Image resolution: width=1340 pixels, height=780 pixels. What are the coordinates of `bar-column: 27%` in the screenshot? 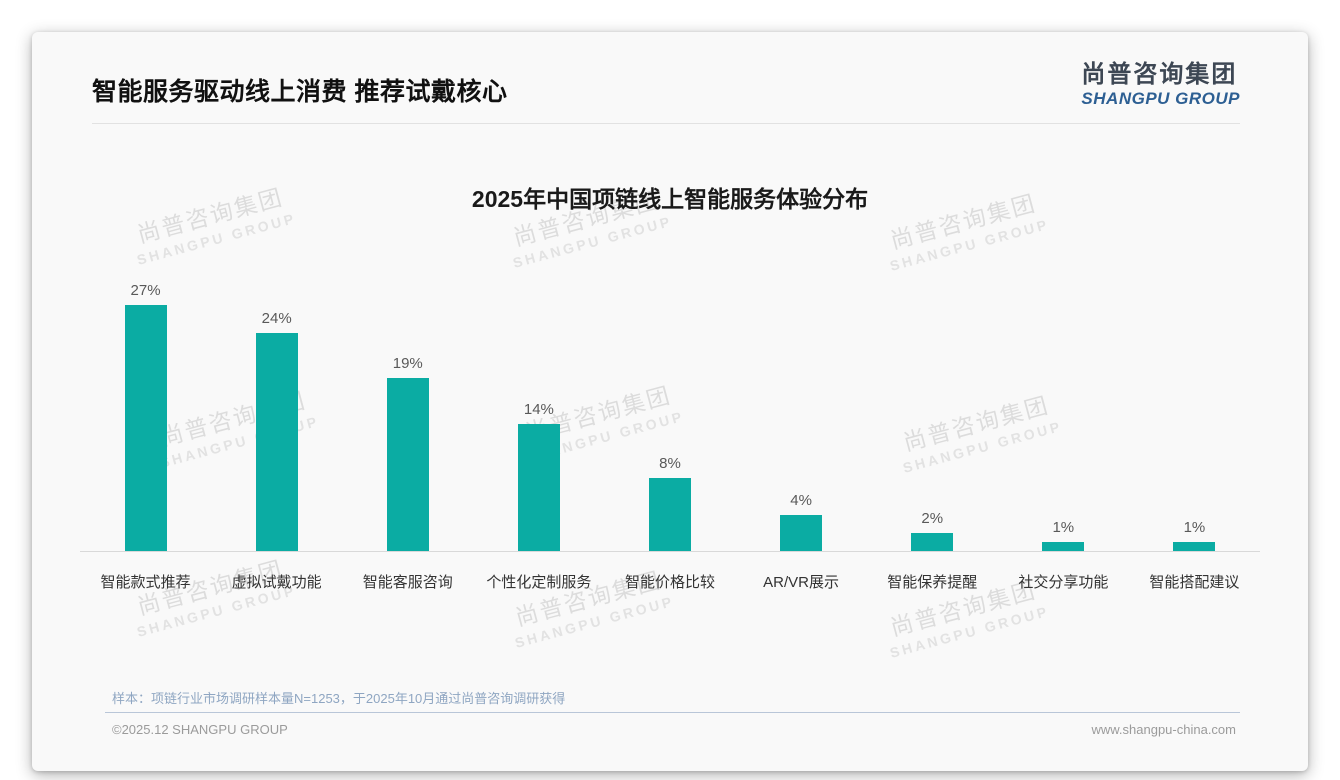 It's located at (145, 416).